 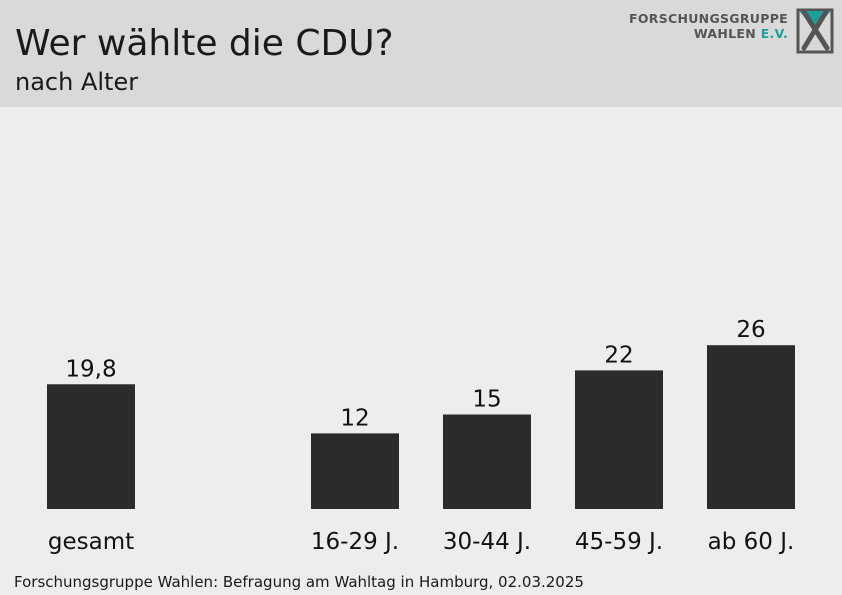 I want to click on logo-wordmark: FORSCHUNGSGRUPPE WAHLEN E.V., so click(x=708, y=26).